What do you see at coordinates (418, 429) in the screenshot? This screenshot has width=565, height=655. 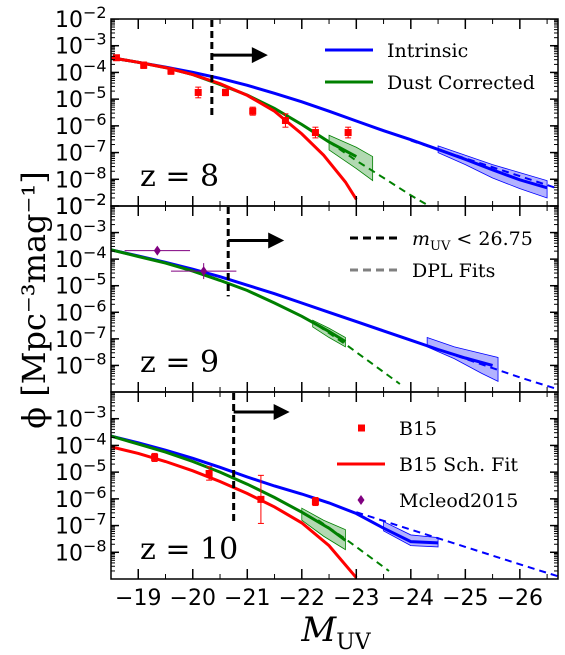 I see `legend-label: B15` at bounding box center [418, 429].